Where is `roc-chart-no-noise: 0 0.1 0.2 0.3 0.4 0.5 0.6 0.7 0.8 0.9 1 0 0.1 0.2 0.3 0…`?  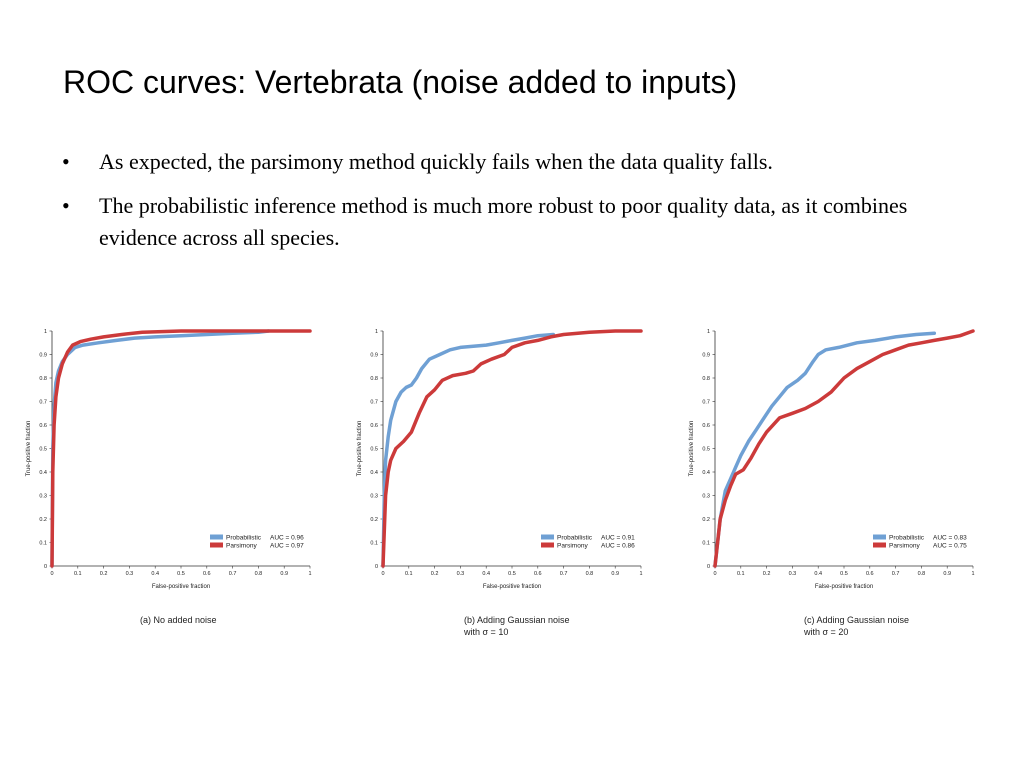
roc-chart-no-noise: 0 0.1 0.2 0.3 0.4 0.5 0.6 0.7 0.8 0.9 1 0 0.1 0.2 0.3 0… is located at coordinates (170, 454).